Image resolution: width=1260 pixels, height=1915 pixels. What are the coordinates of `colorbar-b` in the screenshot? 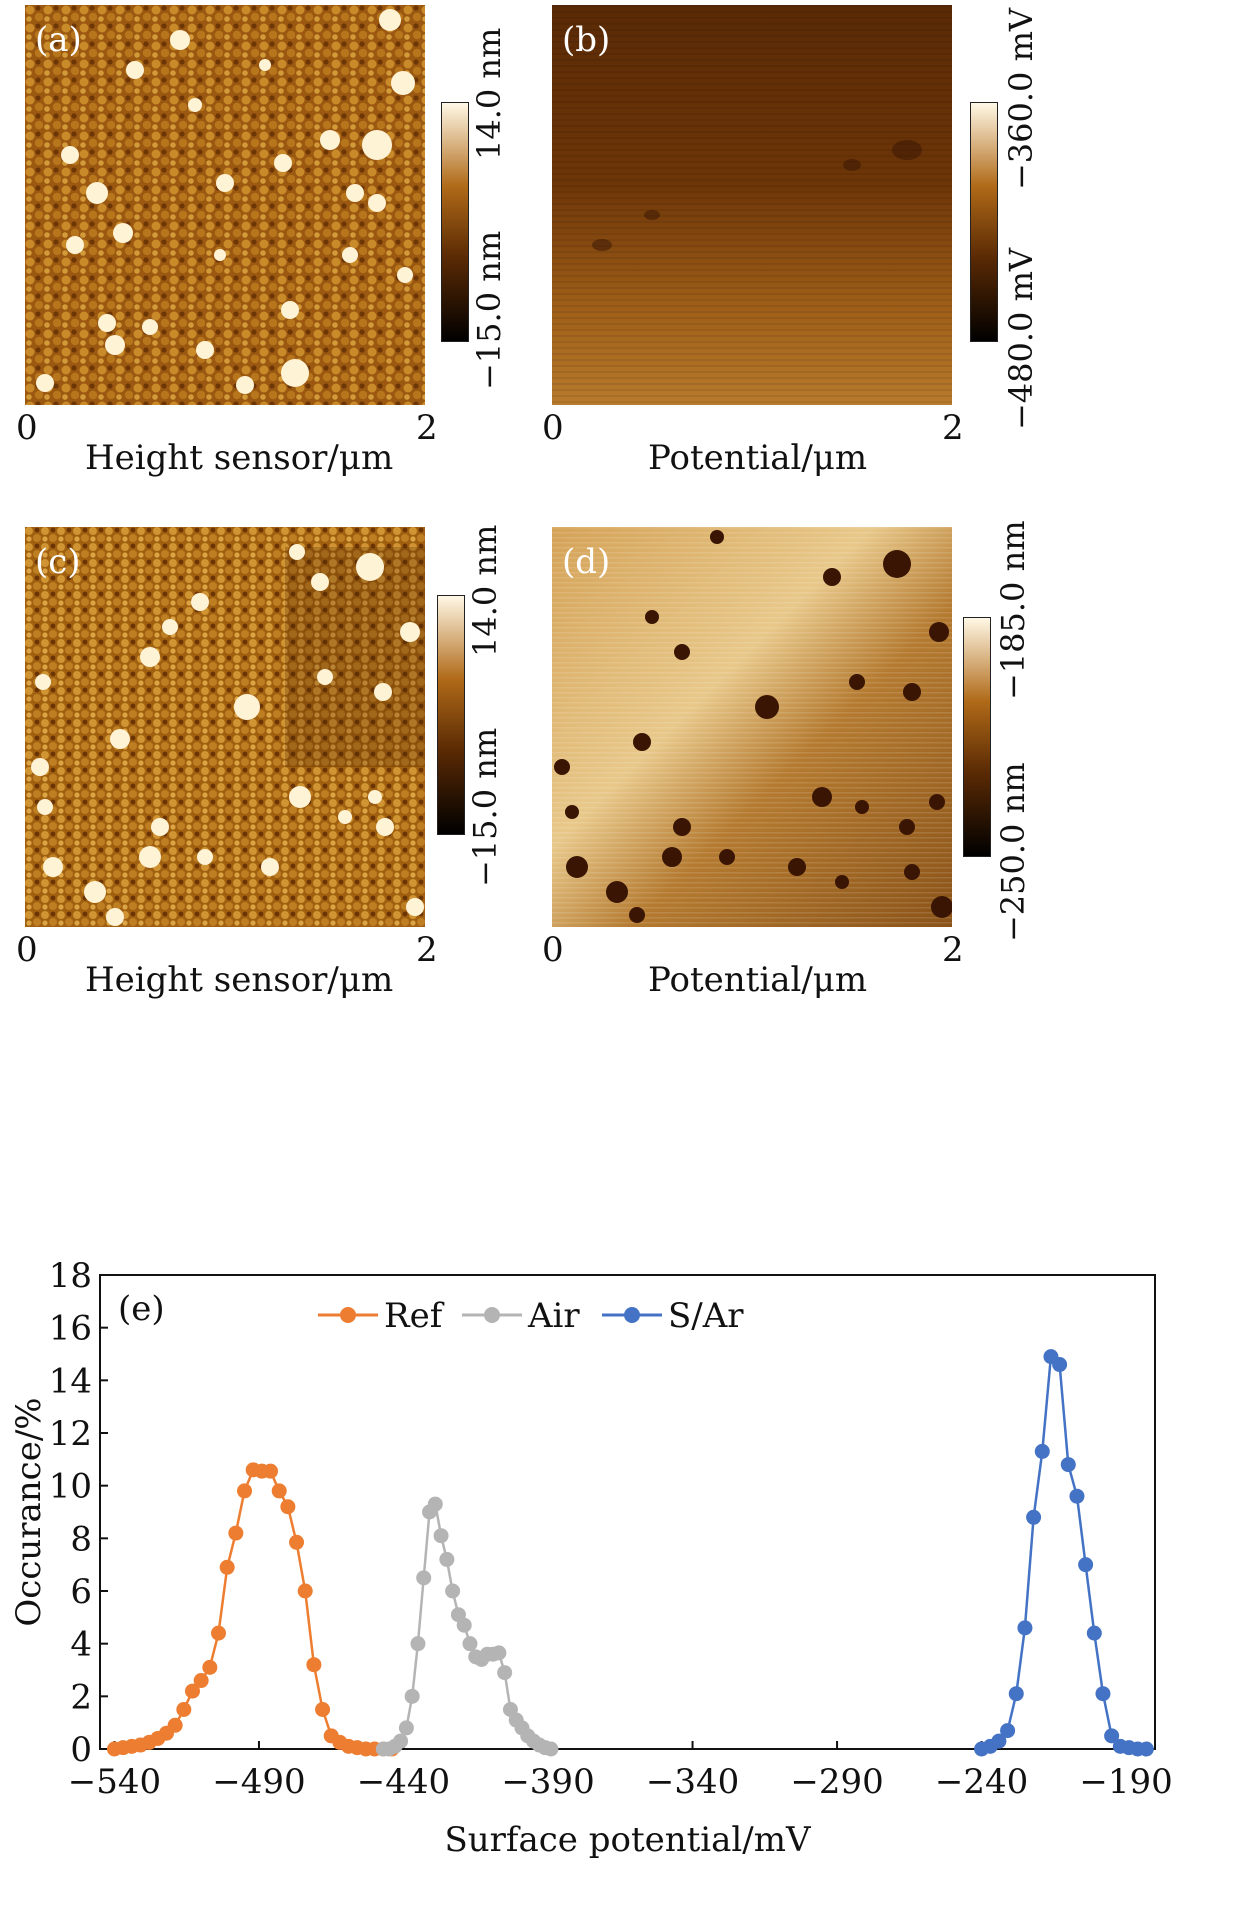 It's located at (984, 222).